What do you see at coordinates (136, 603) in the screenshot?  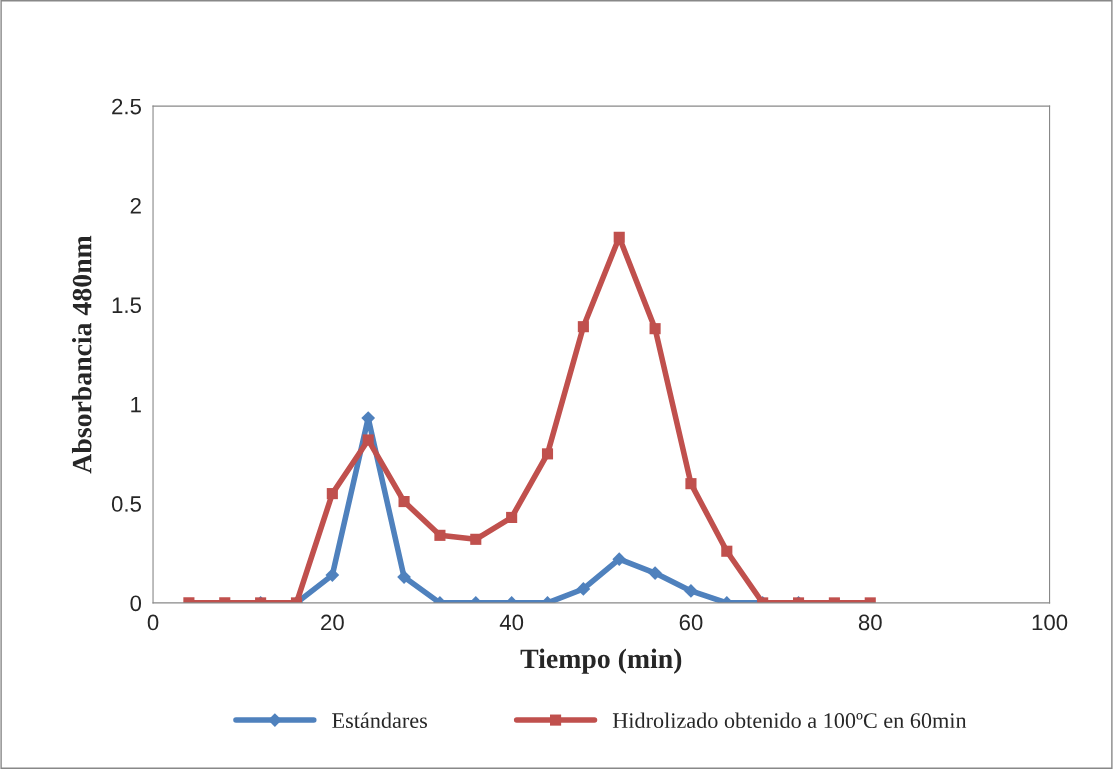 I see `y-tick-label: 0` at bounding box center [136, 603].